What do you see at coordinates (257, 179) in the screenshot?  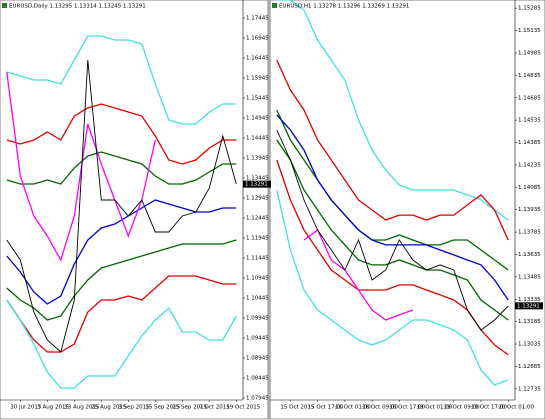 I see `y-tick-label: 1.13445` at bounding box center [257, 179].